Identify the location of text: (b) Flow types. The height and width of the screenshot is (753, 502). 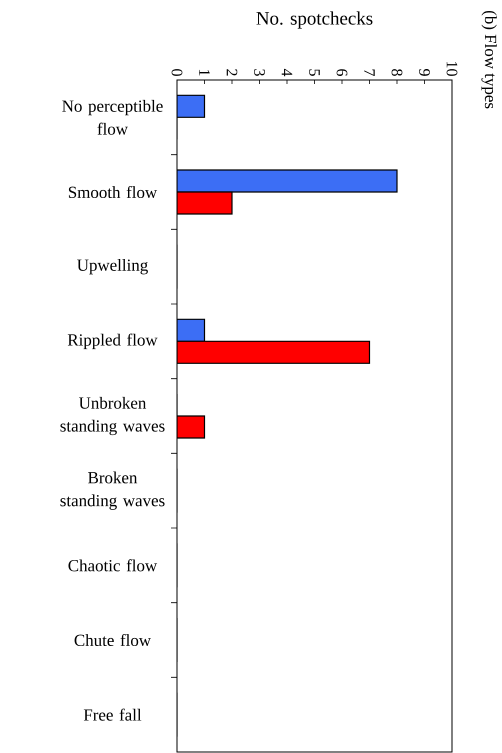
(489, 59).